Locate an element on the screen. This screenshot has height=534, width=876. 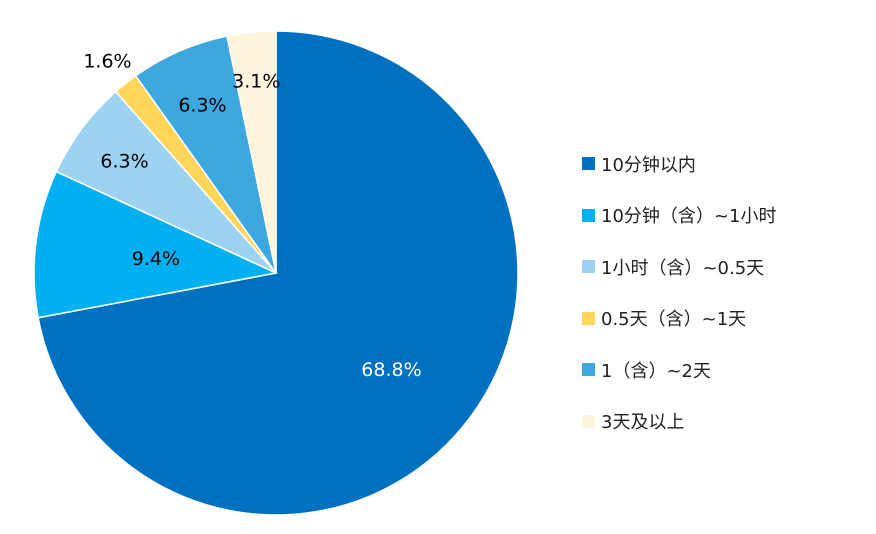
legend-item: 3天及以上 is located at coordinates (679, 422).